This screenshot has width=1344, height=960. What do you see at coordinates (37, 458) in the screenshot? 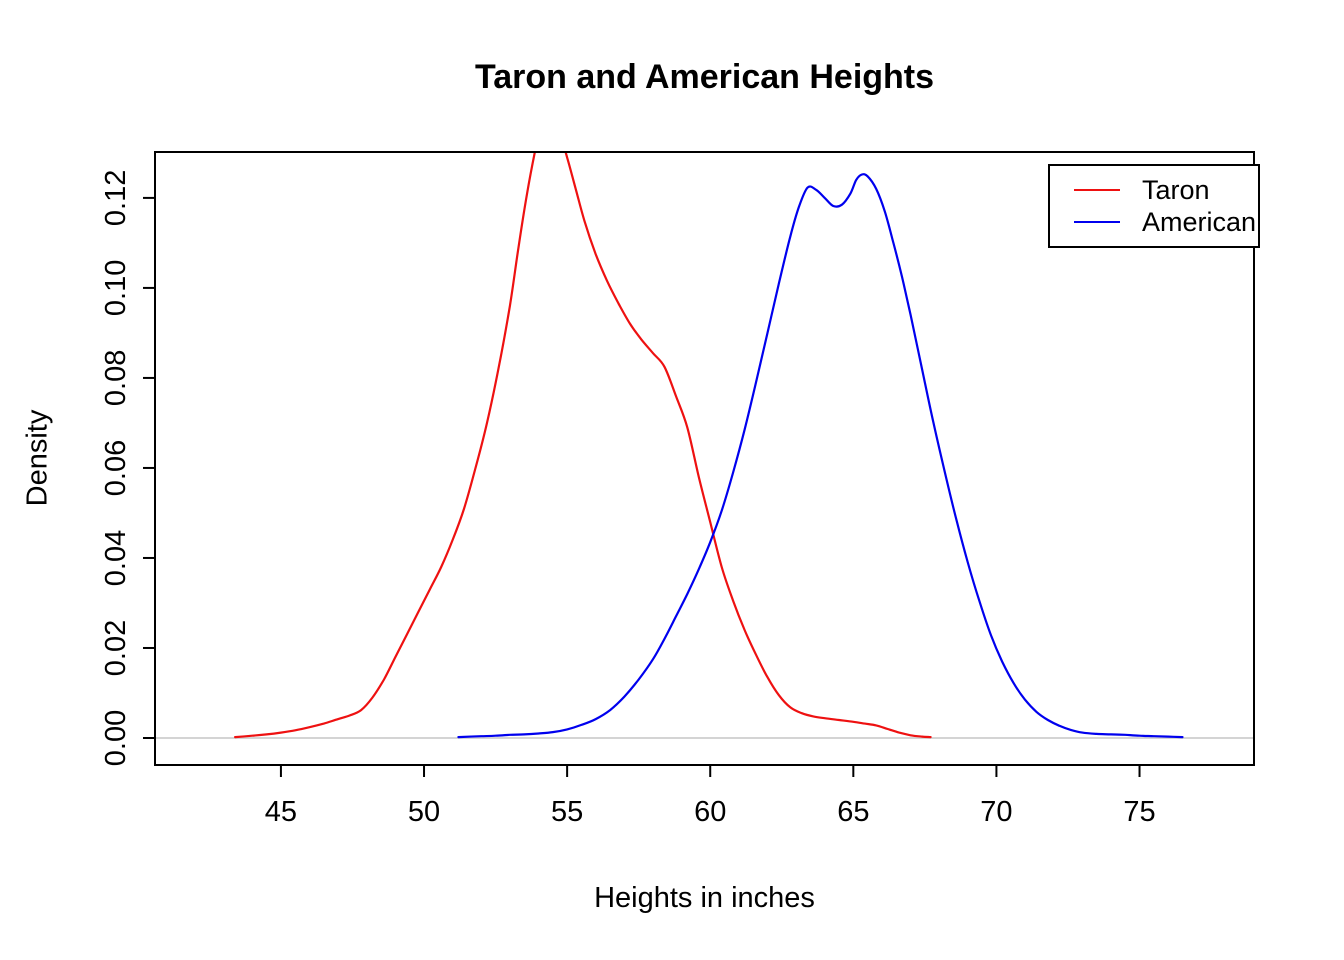
I see `y-axis-label: Density` at bounding box center [37, 458].